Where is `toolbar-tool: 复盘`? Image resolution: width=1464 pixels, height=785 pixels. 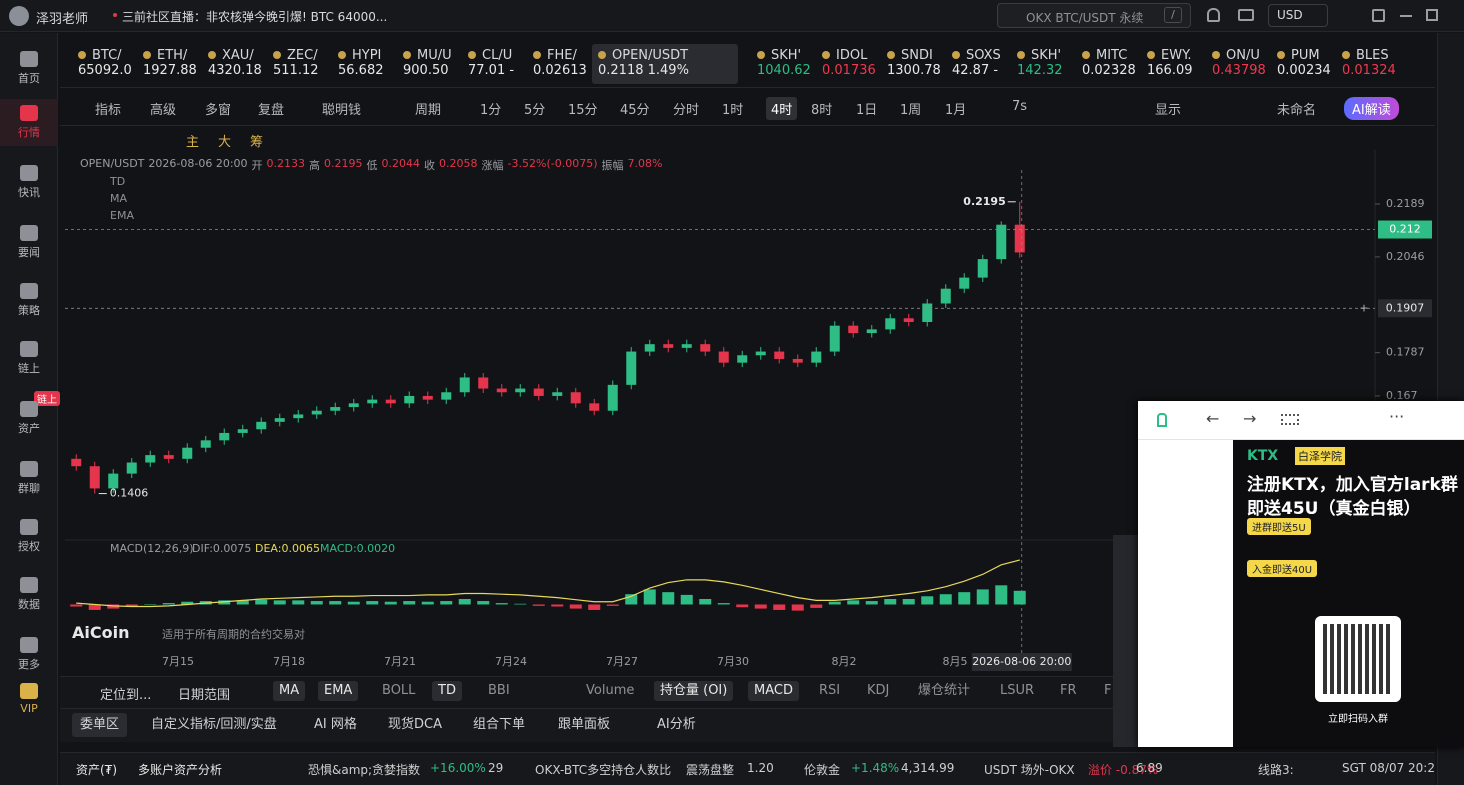
toolbar-tool: 复盘 is located at coordinates (271, 110).